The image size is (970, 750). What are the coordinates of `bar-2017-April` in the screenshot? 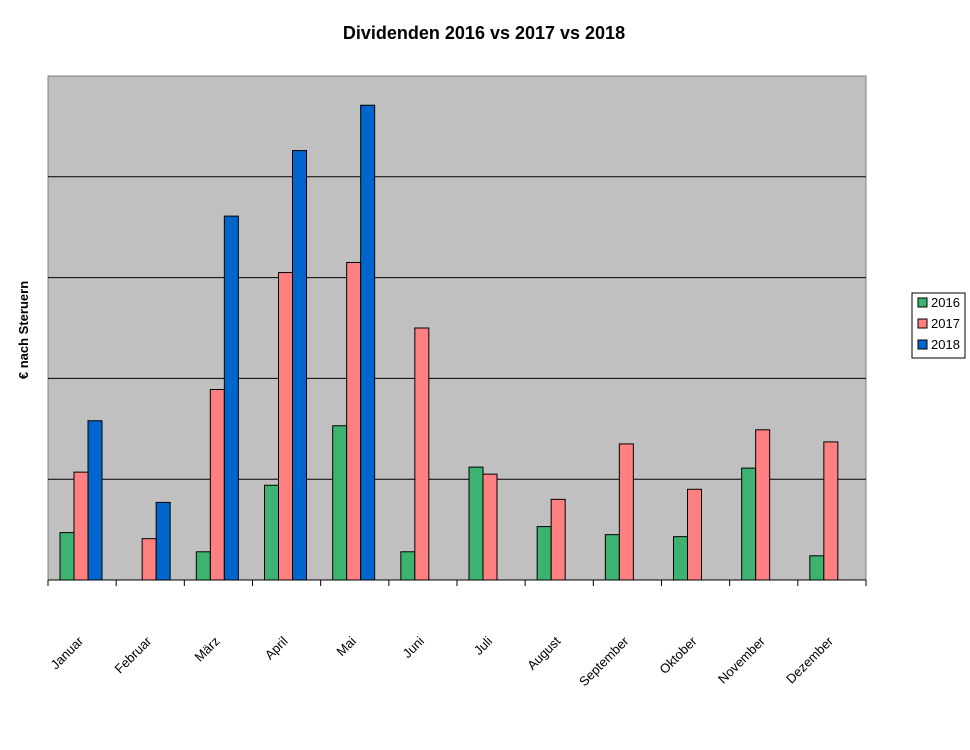 It's located at (285, 426).